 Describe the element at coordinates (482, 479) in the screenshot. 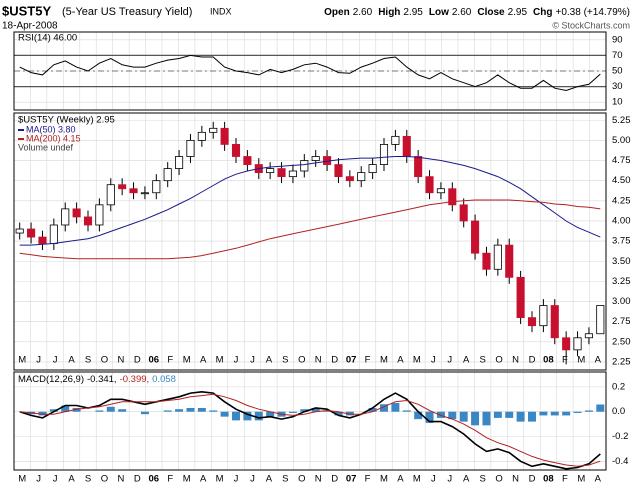

I see `x-tick-label: S` at that location.